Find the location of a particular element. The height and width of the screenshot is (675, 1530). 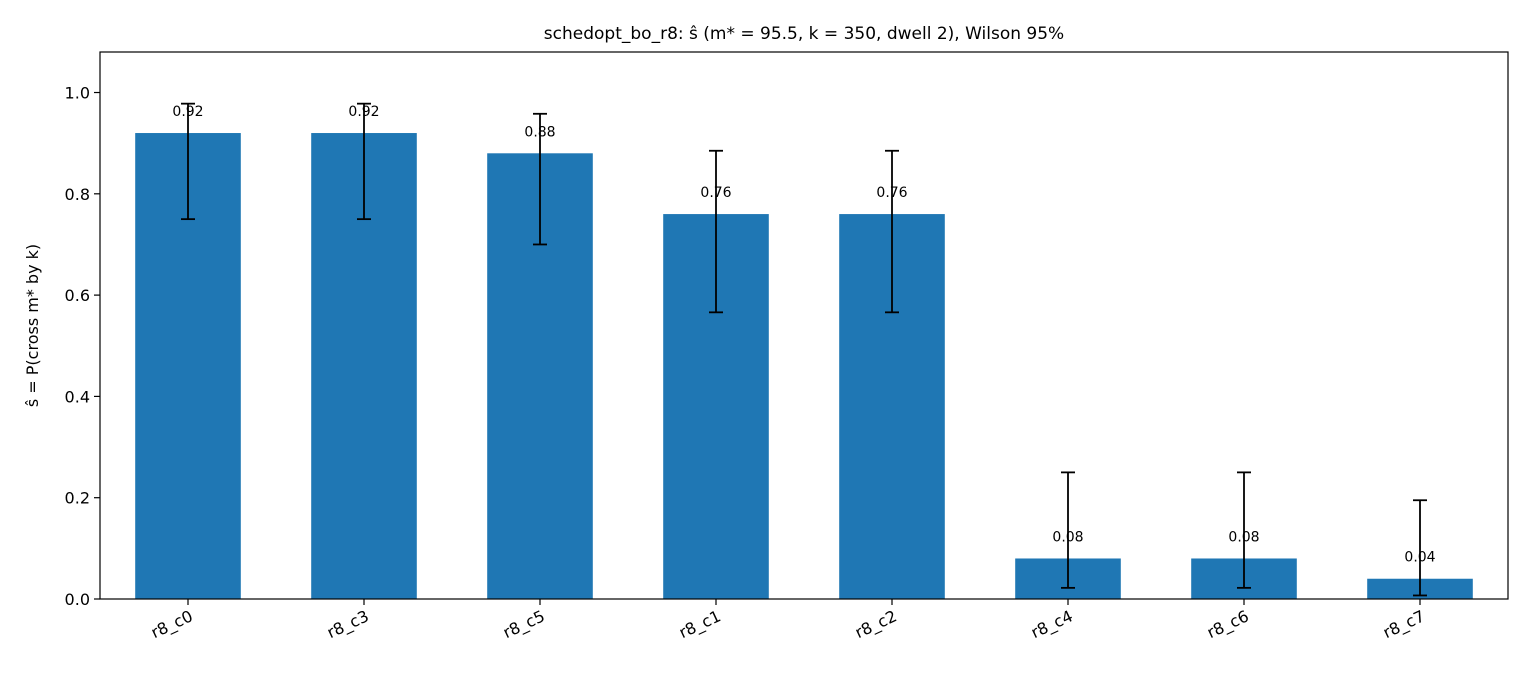

value-label-r8_c4: 0.08 is located at coordinates (1067, 537).